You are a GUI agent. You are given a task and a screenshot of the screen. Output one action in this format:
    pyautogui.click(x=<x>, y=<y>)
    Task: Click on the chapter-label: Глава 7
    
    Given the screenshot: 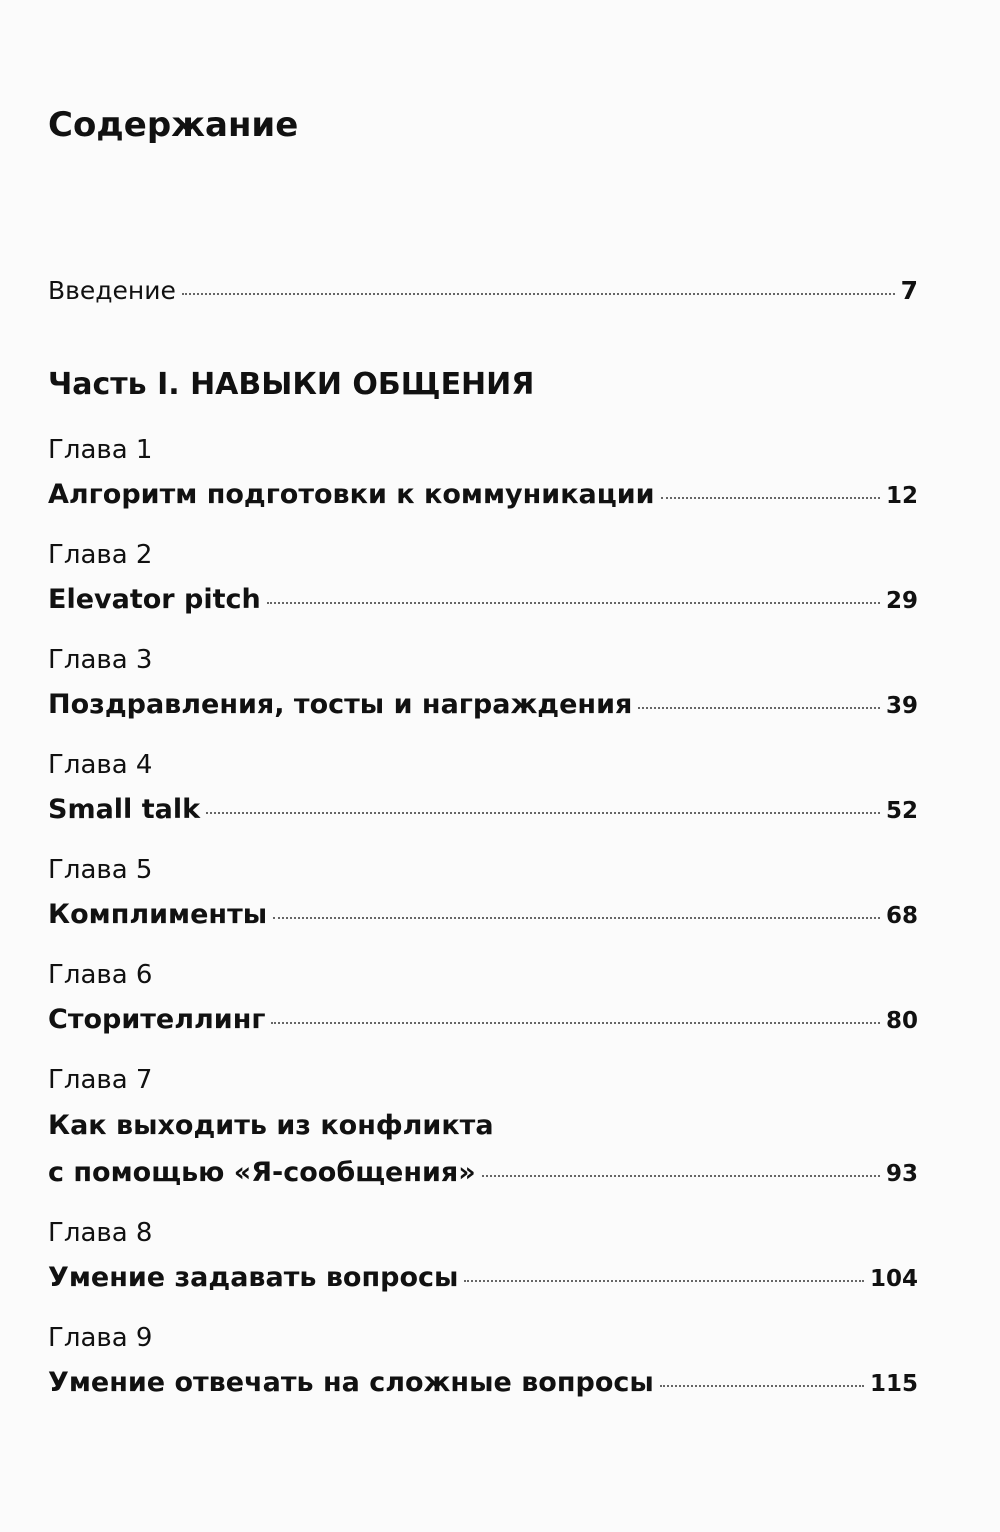 What is the action you would take?
    pyautogui.click(x=100, y=1080)
    